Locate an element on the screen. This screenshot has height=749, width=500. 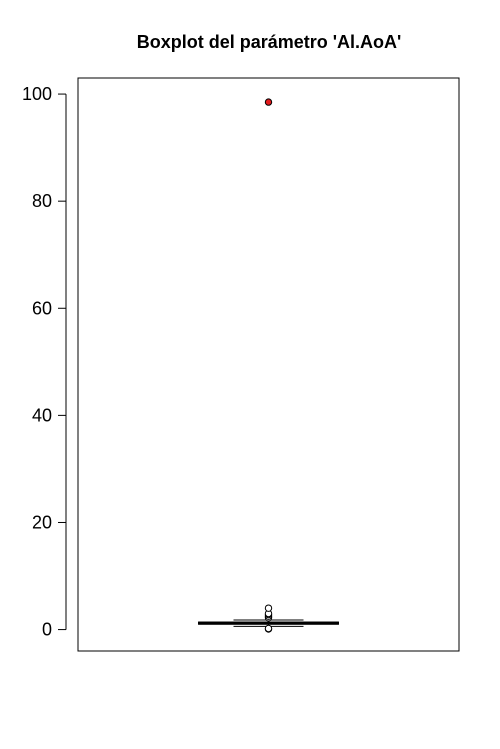
y-tick-label: 80 is located at coordinates (42, 201).